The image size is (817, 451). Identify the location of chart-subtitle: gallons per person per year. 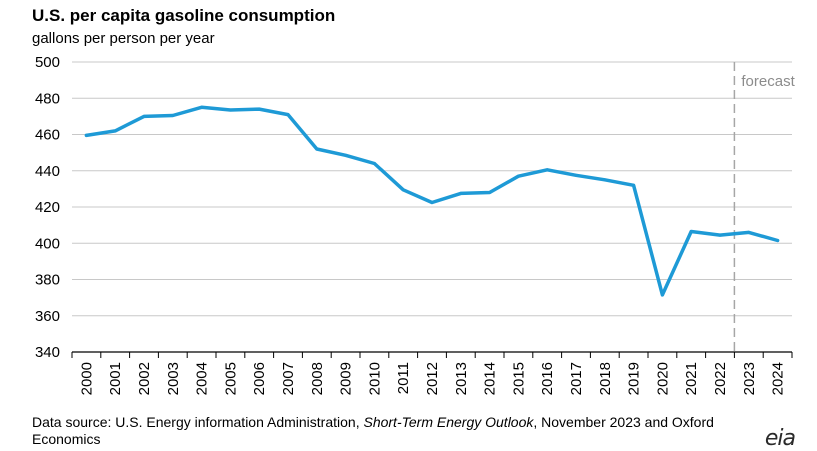
(123, 38).